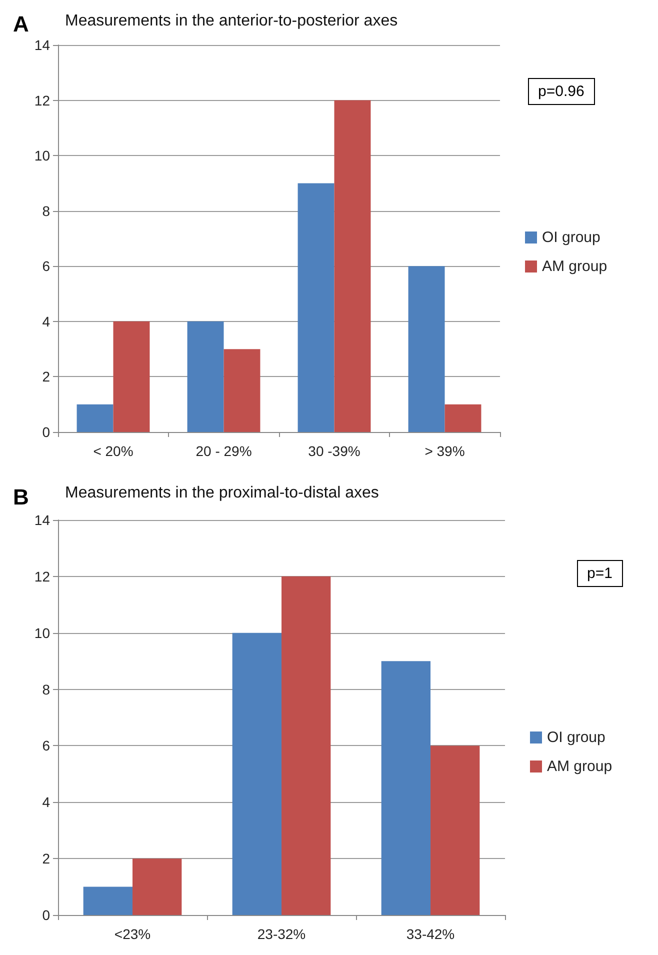 The image size is (658, 955). Describe the element at coordinates (281, 934) in the screenshot. I see `x-tick-label: 23-32%` at that location.